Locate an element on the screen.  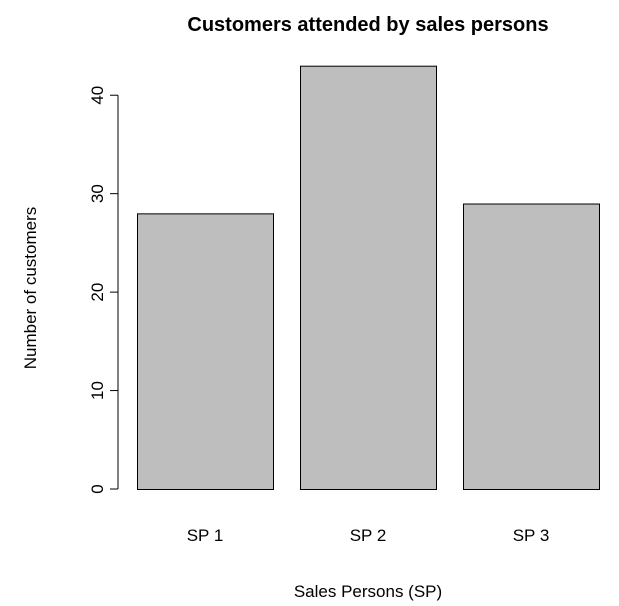
y-tick-label: 20 is located at coordinates (97, 292).